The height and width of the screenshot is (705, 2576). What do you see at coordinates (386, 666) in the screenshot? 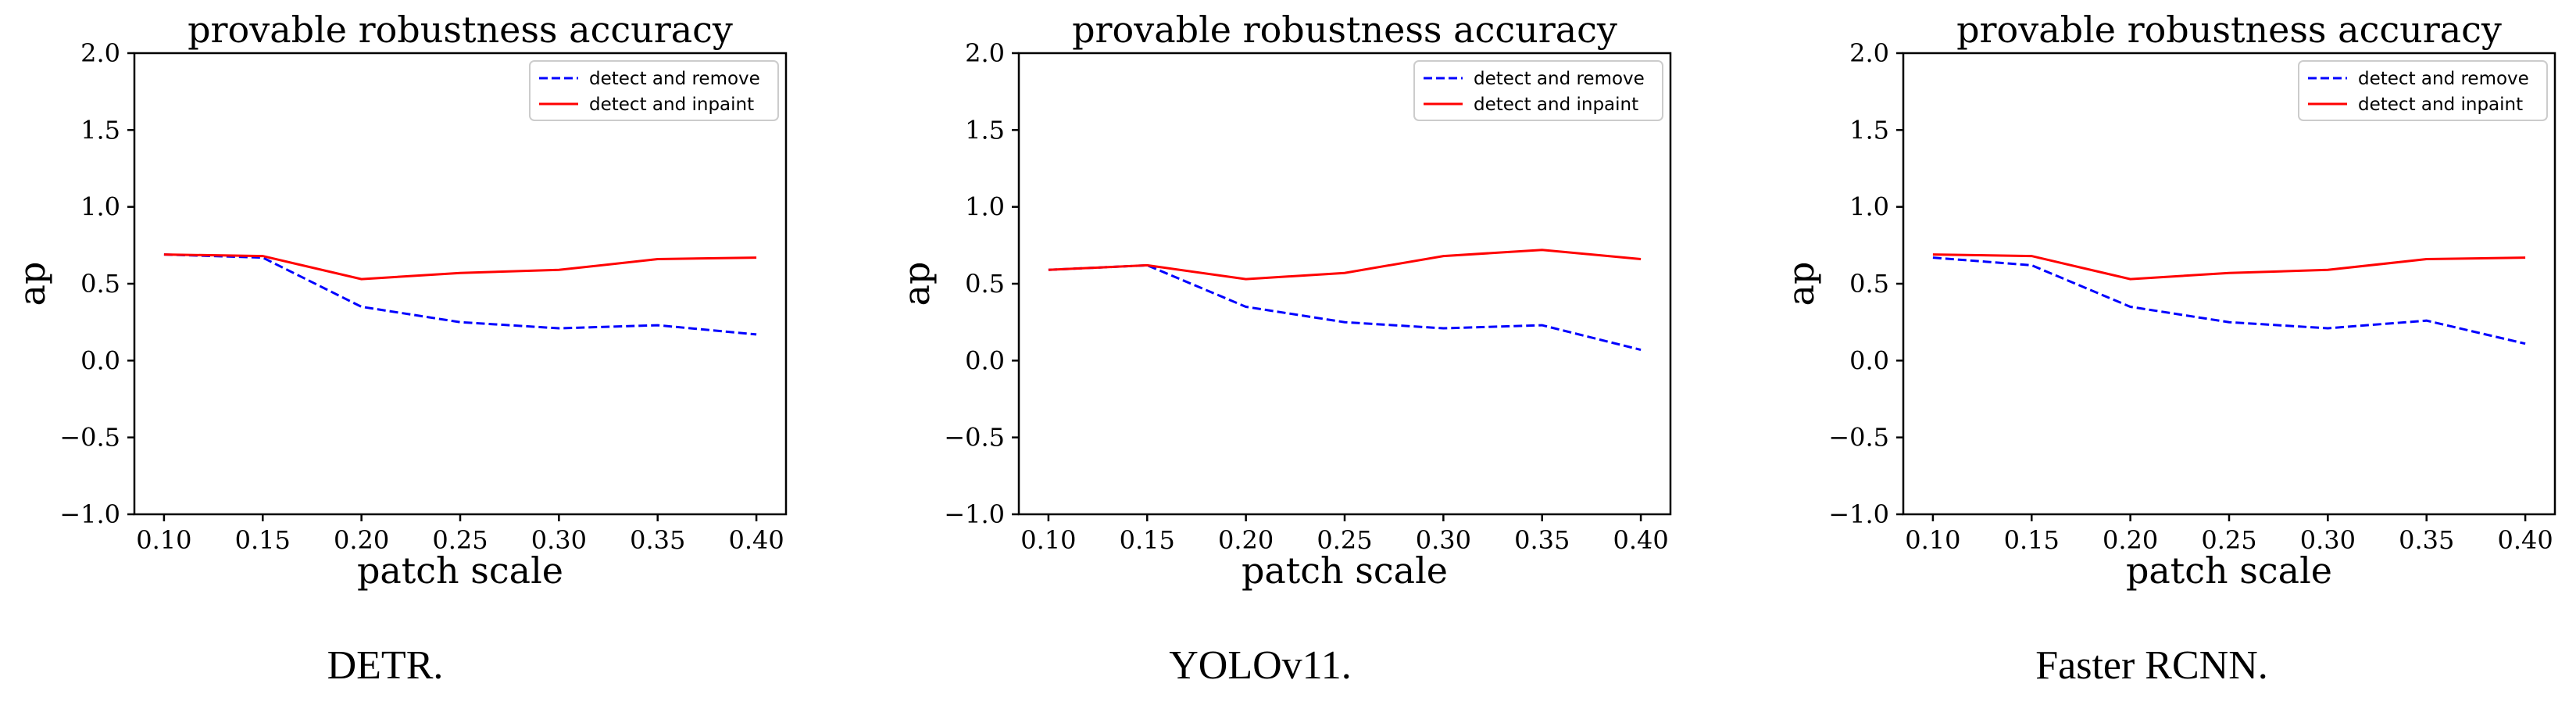
I see `figure-caption: DETR.` at bounding box center [386, 666].